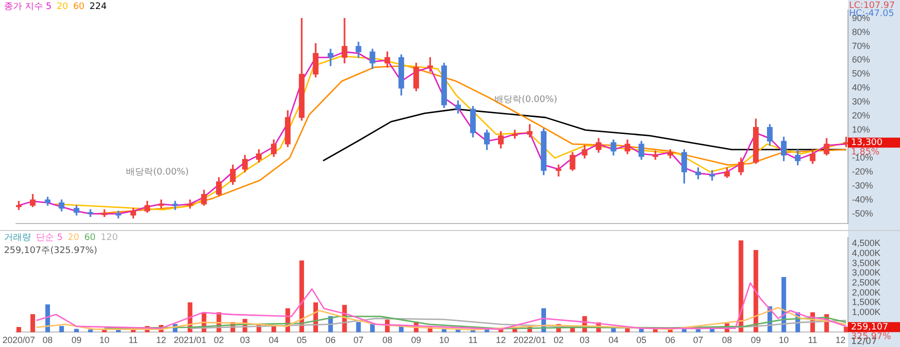 The height and width of the screenshot is (347, 900). What do you see at coordinates (866, 253) in the screenshot?
I see `y-tick-label: 4,000K` at bounding box center [866, 253].